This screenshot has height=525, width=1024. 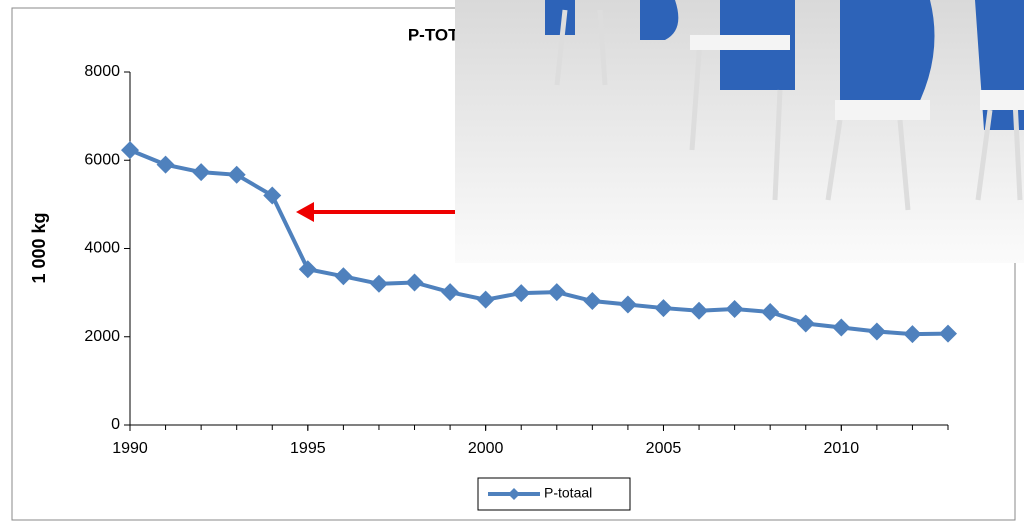 I want to click on legend-marker, so click(x=514, y=494).